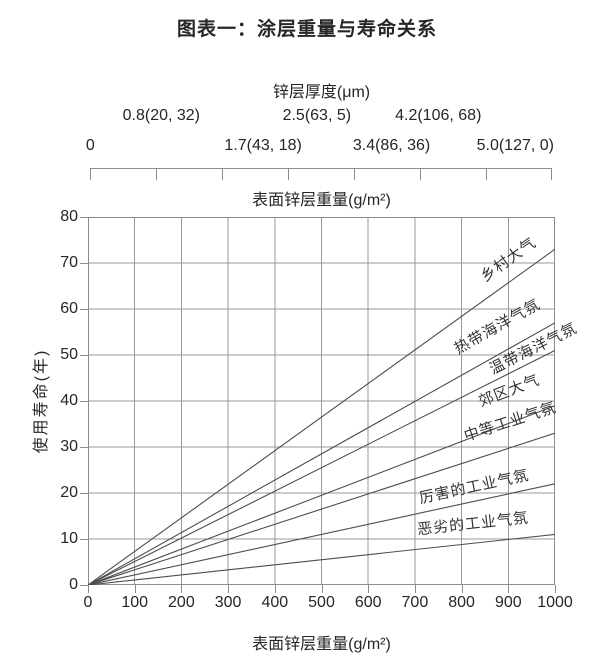 The width and height of the screenshot is (614, 672). Describe the element at coordinates (321, 602) in the screenshot. I see `x-tick-label: 500` at that location.